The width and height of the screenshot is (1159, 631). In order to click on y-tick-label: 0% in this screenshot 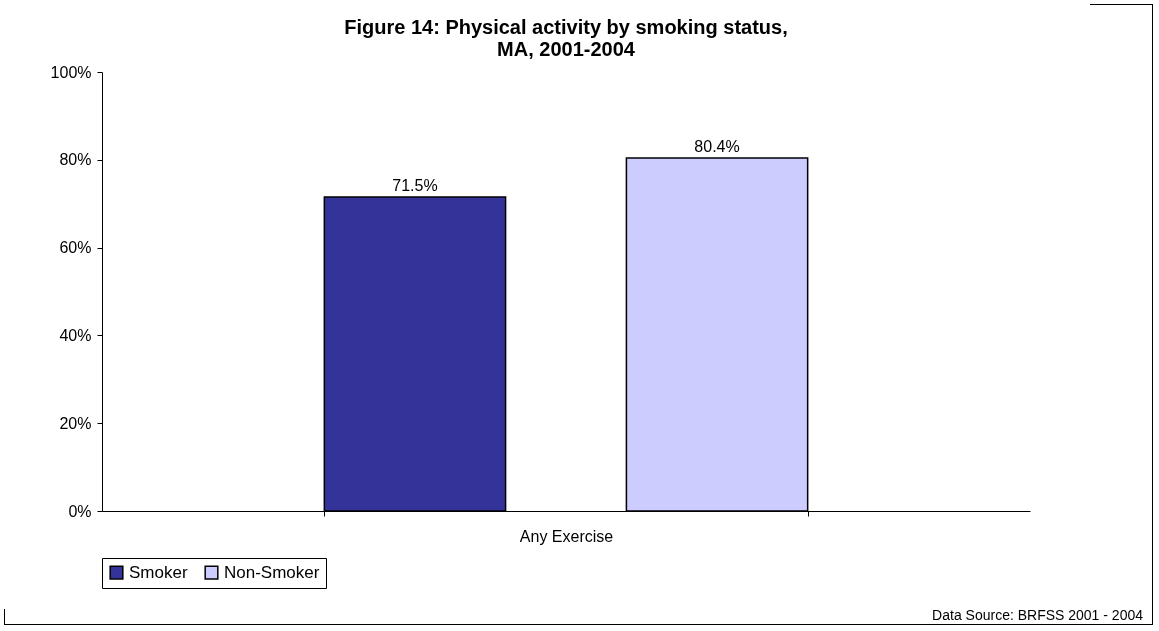, I will do `click(80, 511)`.